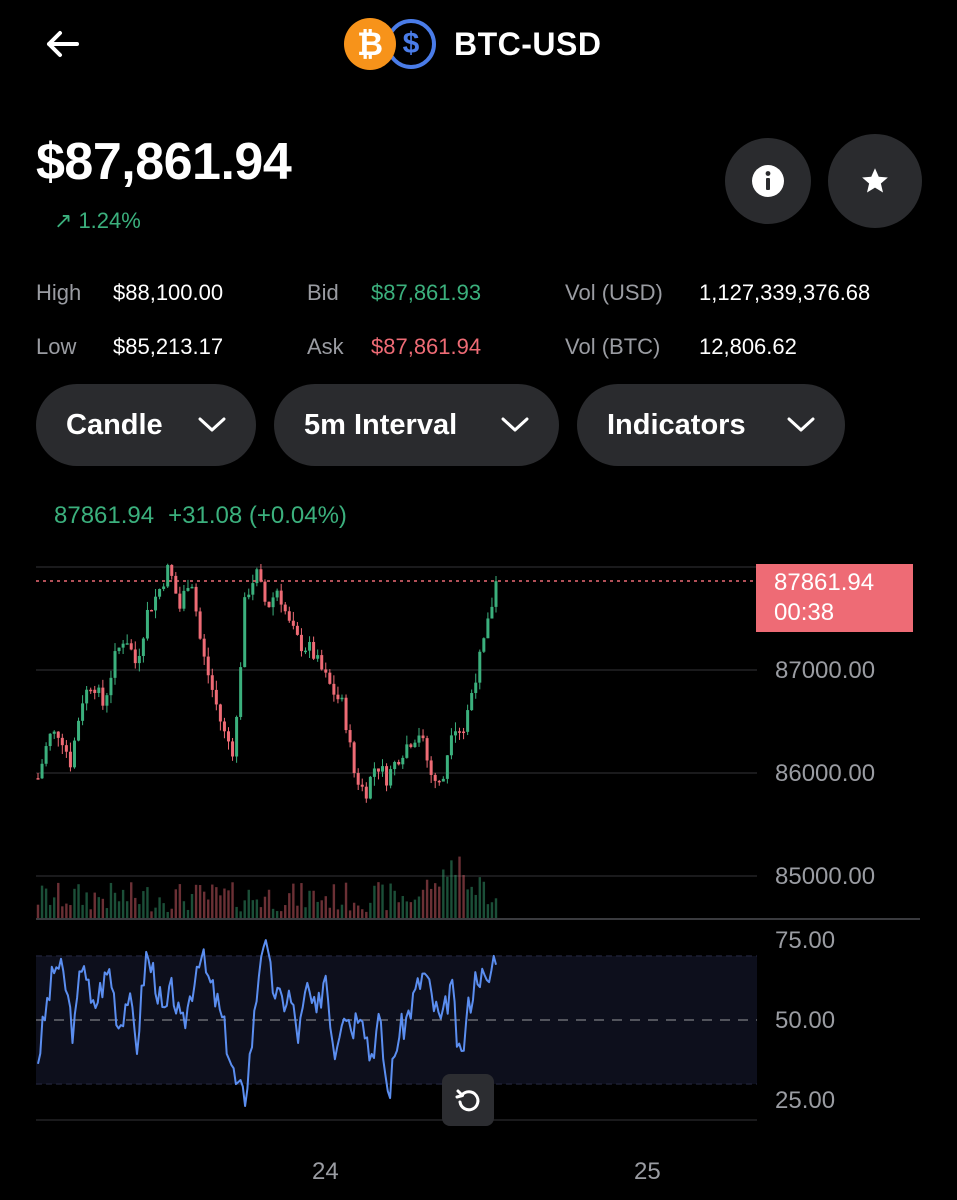 The image size is (957, 1200). Describe the element at coordinates (711, 425) in the screenshot. I see `indicators-dropdown: Indicators` at that location.